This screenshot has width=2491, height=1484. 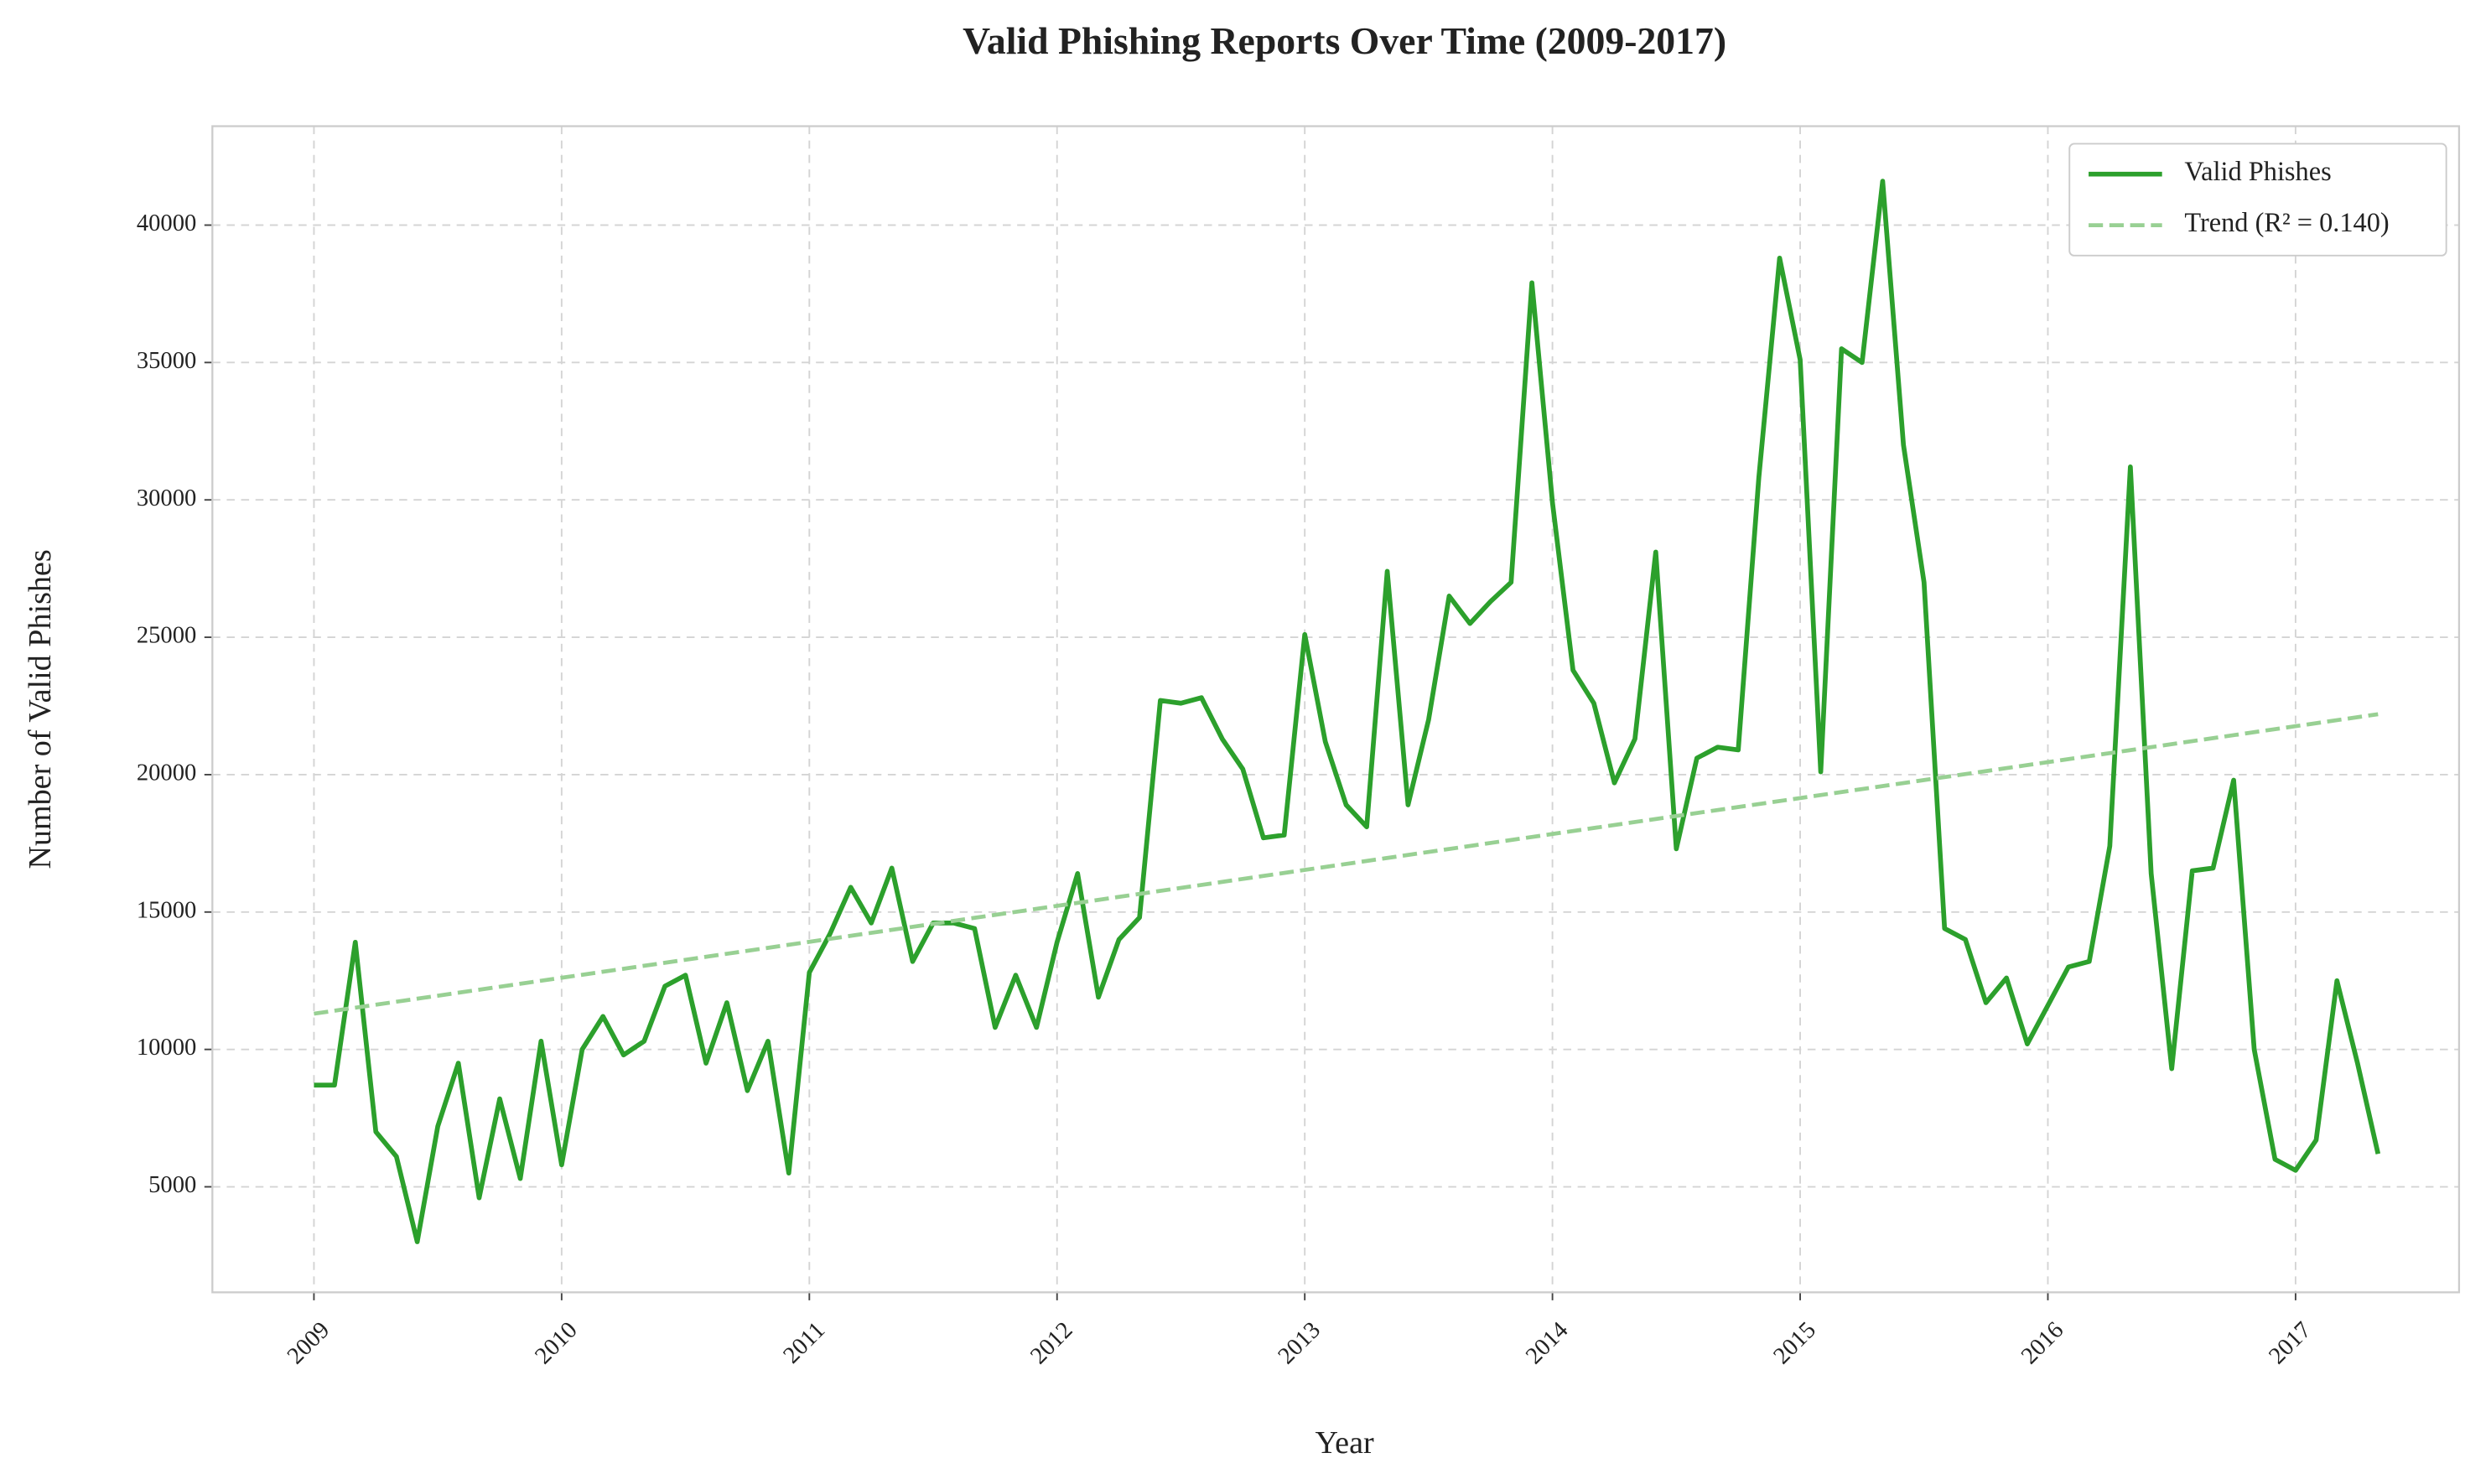 What do you see at coordinates (2286, 223) in the screenshot?
I see `legend-label: Trend (R² = 0.140)` at bounding box center [2286, 223].